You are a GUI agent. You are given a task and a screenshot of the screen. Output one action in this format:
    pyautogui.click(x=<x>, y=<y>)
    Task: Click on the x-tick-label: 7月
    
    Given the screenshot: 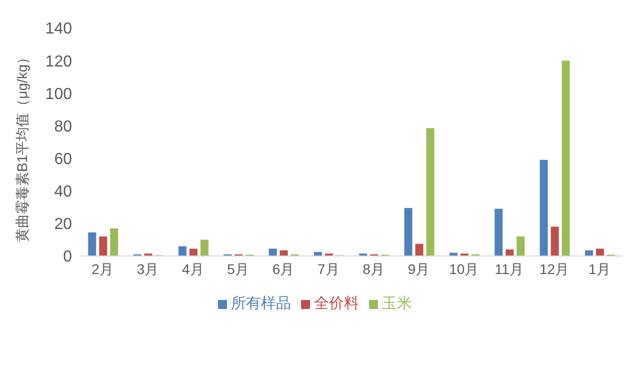 What is the action you would take?
    pyautogui.click(x=329, y=268)
    